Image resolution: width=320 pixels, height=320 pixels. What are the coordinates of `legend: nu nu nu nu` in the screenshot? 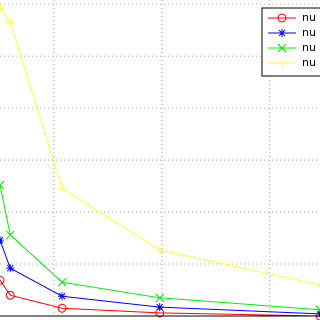 It's located at (290, 42).